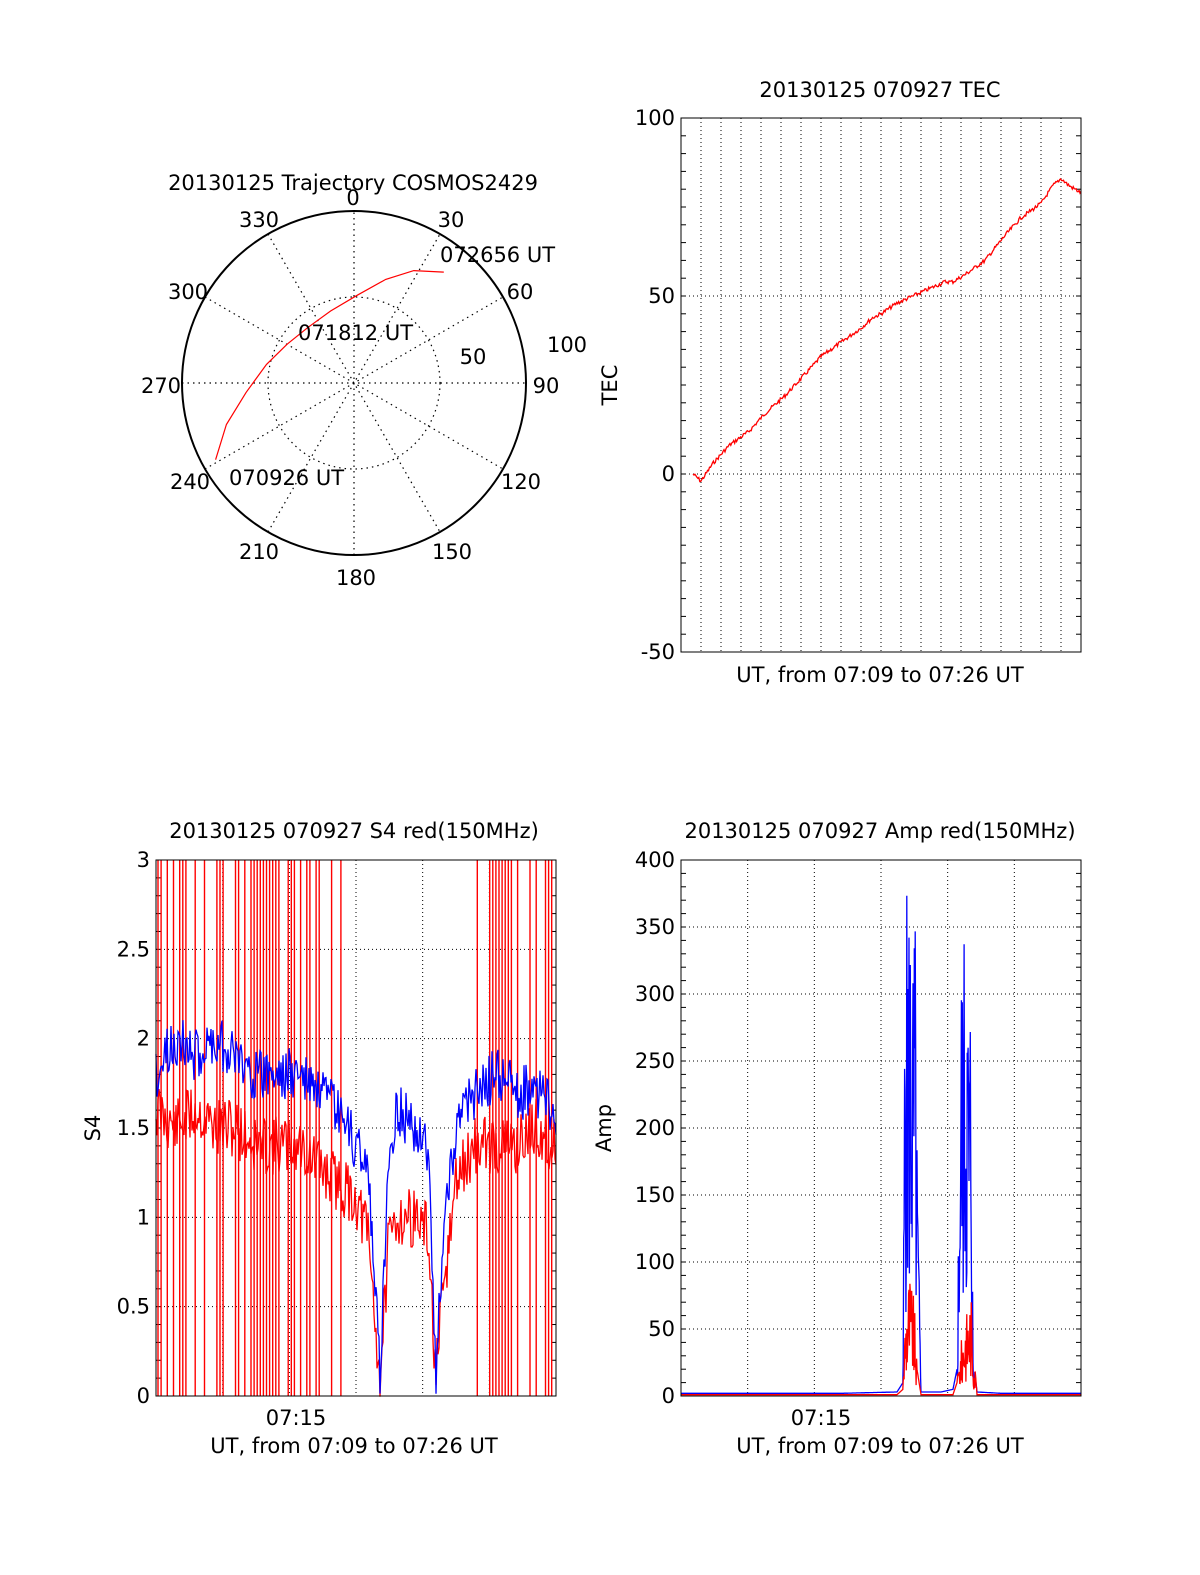 The height and width of the screenshot is (1575, 1200). I want to click on tec-y-tick-label: 0, so click(668, 474).